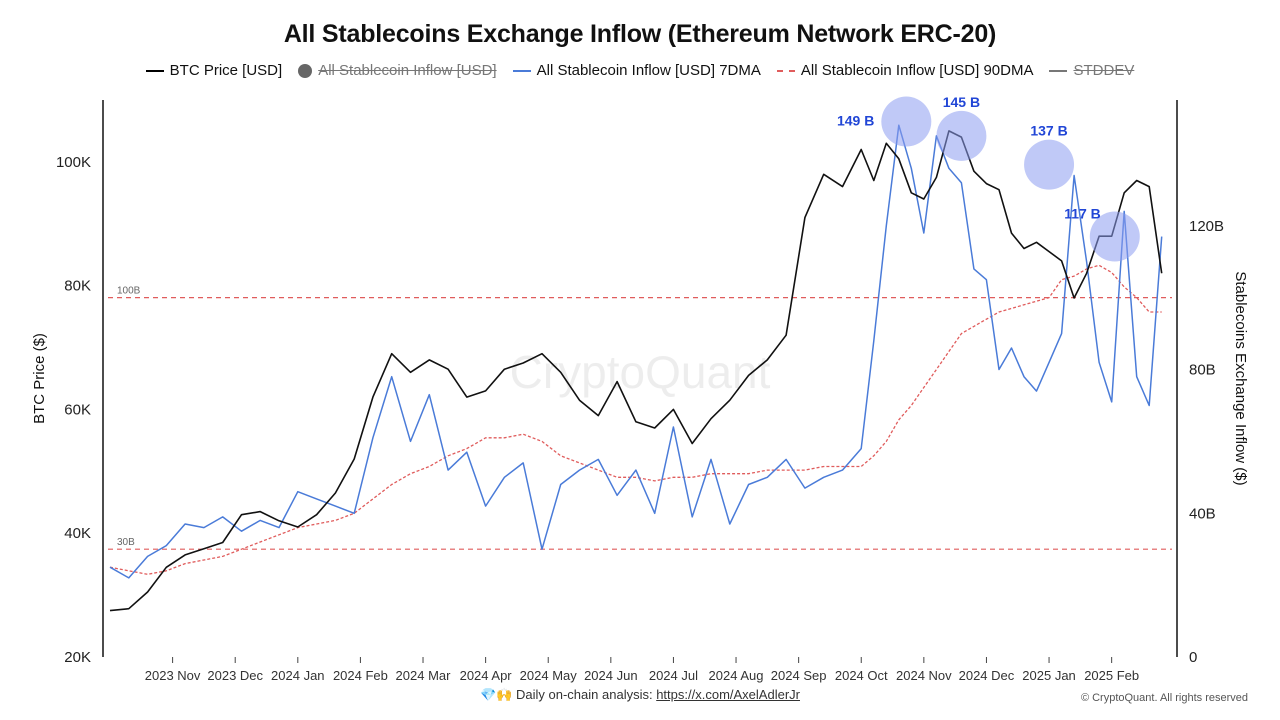 This screenshot has width=1280, height=720. What do you see at coordinates (173, 675) in the screenshot?
I see `x-tick-label: 2023 Nov` at bounding box center [173, 675].